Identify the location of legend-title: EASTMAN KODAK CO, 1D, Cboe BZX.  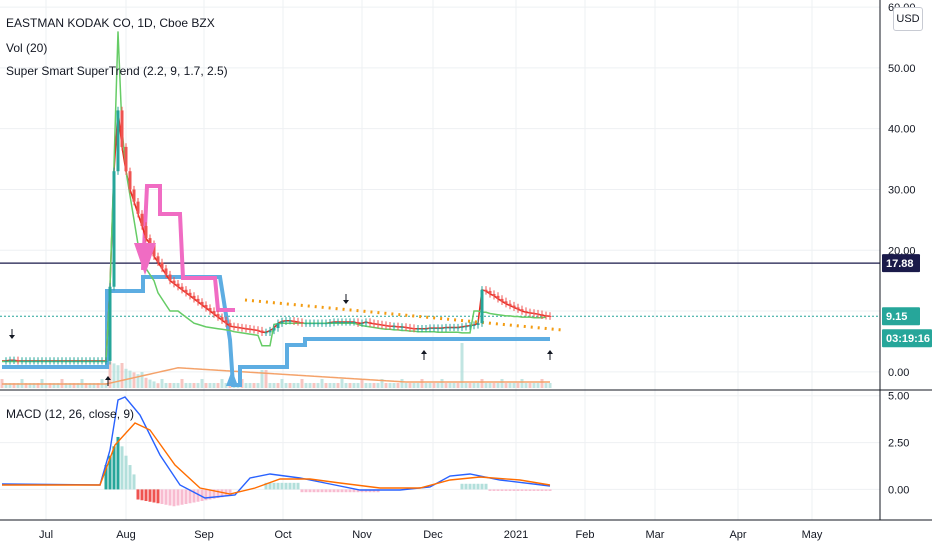
(110, 23).